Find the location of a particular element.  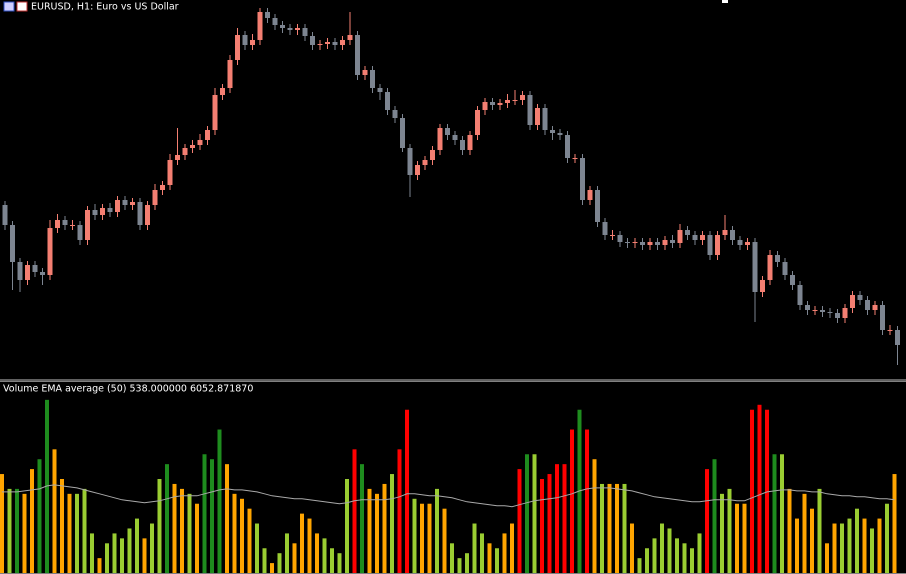

chart-title: EURUSD, H1: Euro vs US Dollar is located at coordinates (105, 7).